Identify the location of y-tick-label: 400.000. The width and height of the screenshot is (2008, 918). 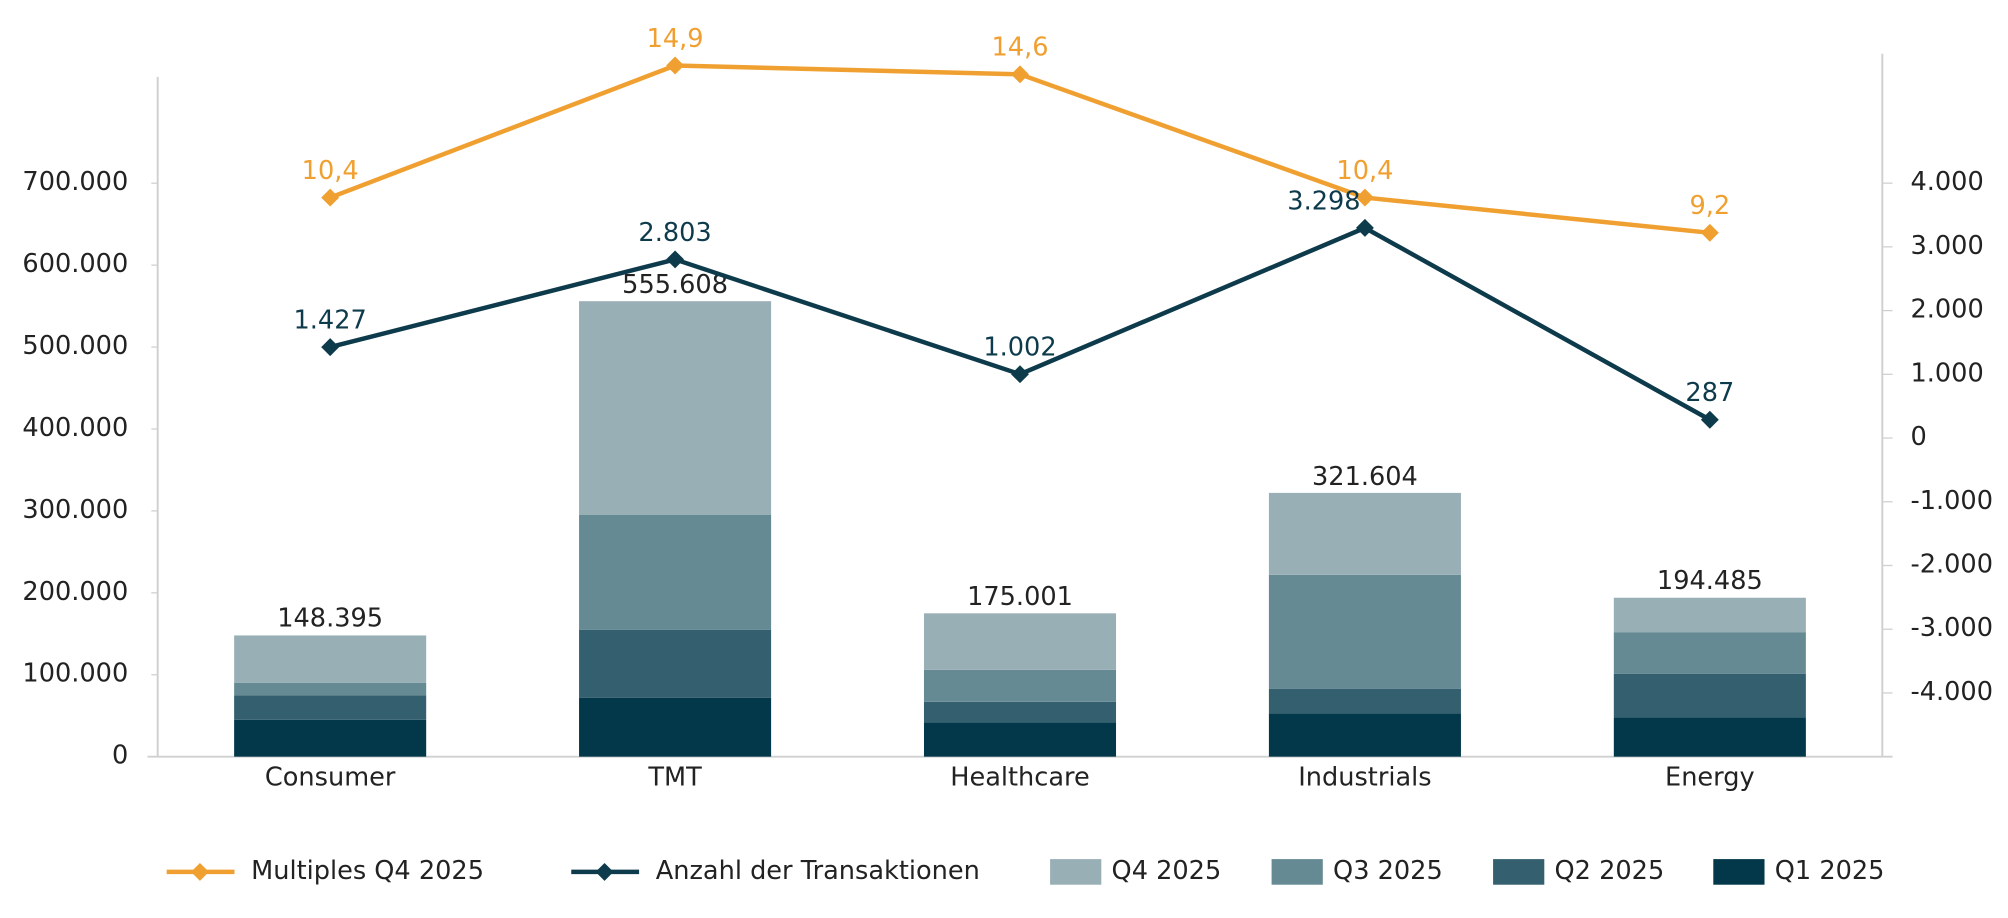
(75, 428).